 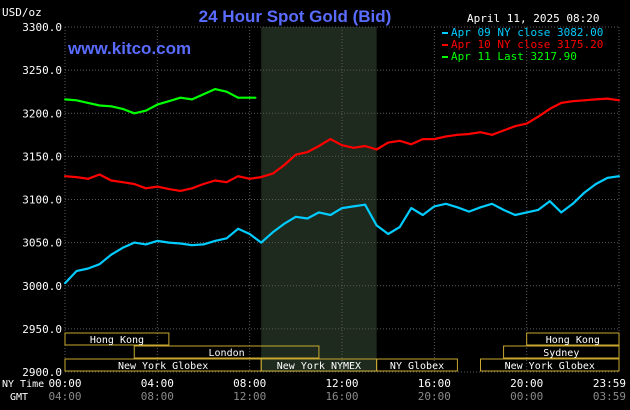 I want to click on session-label: New York Globex, so click(x=550, y=366).